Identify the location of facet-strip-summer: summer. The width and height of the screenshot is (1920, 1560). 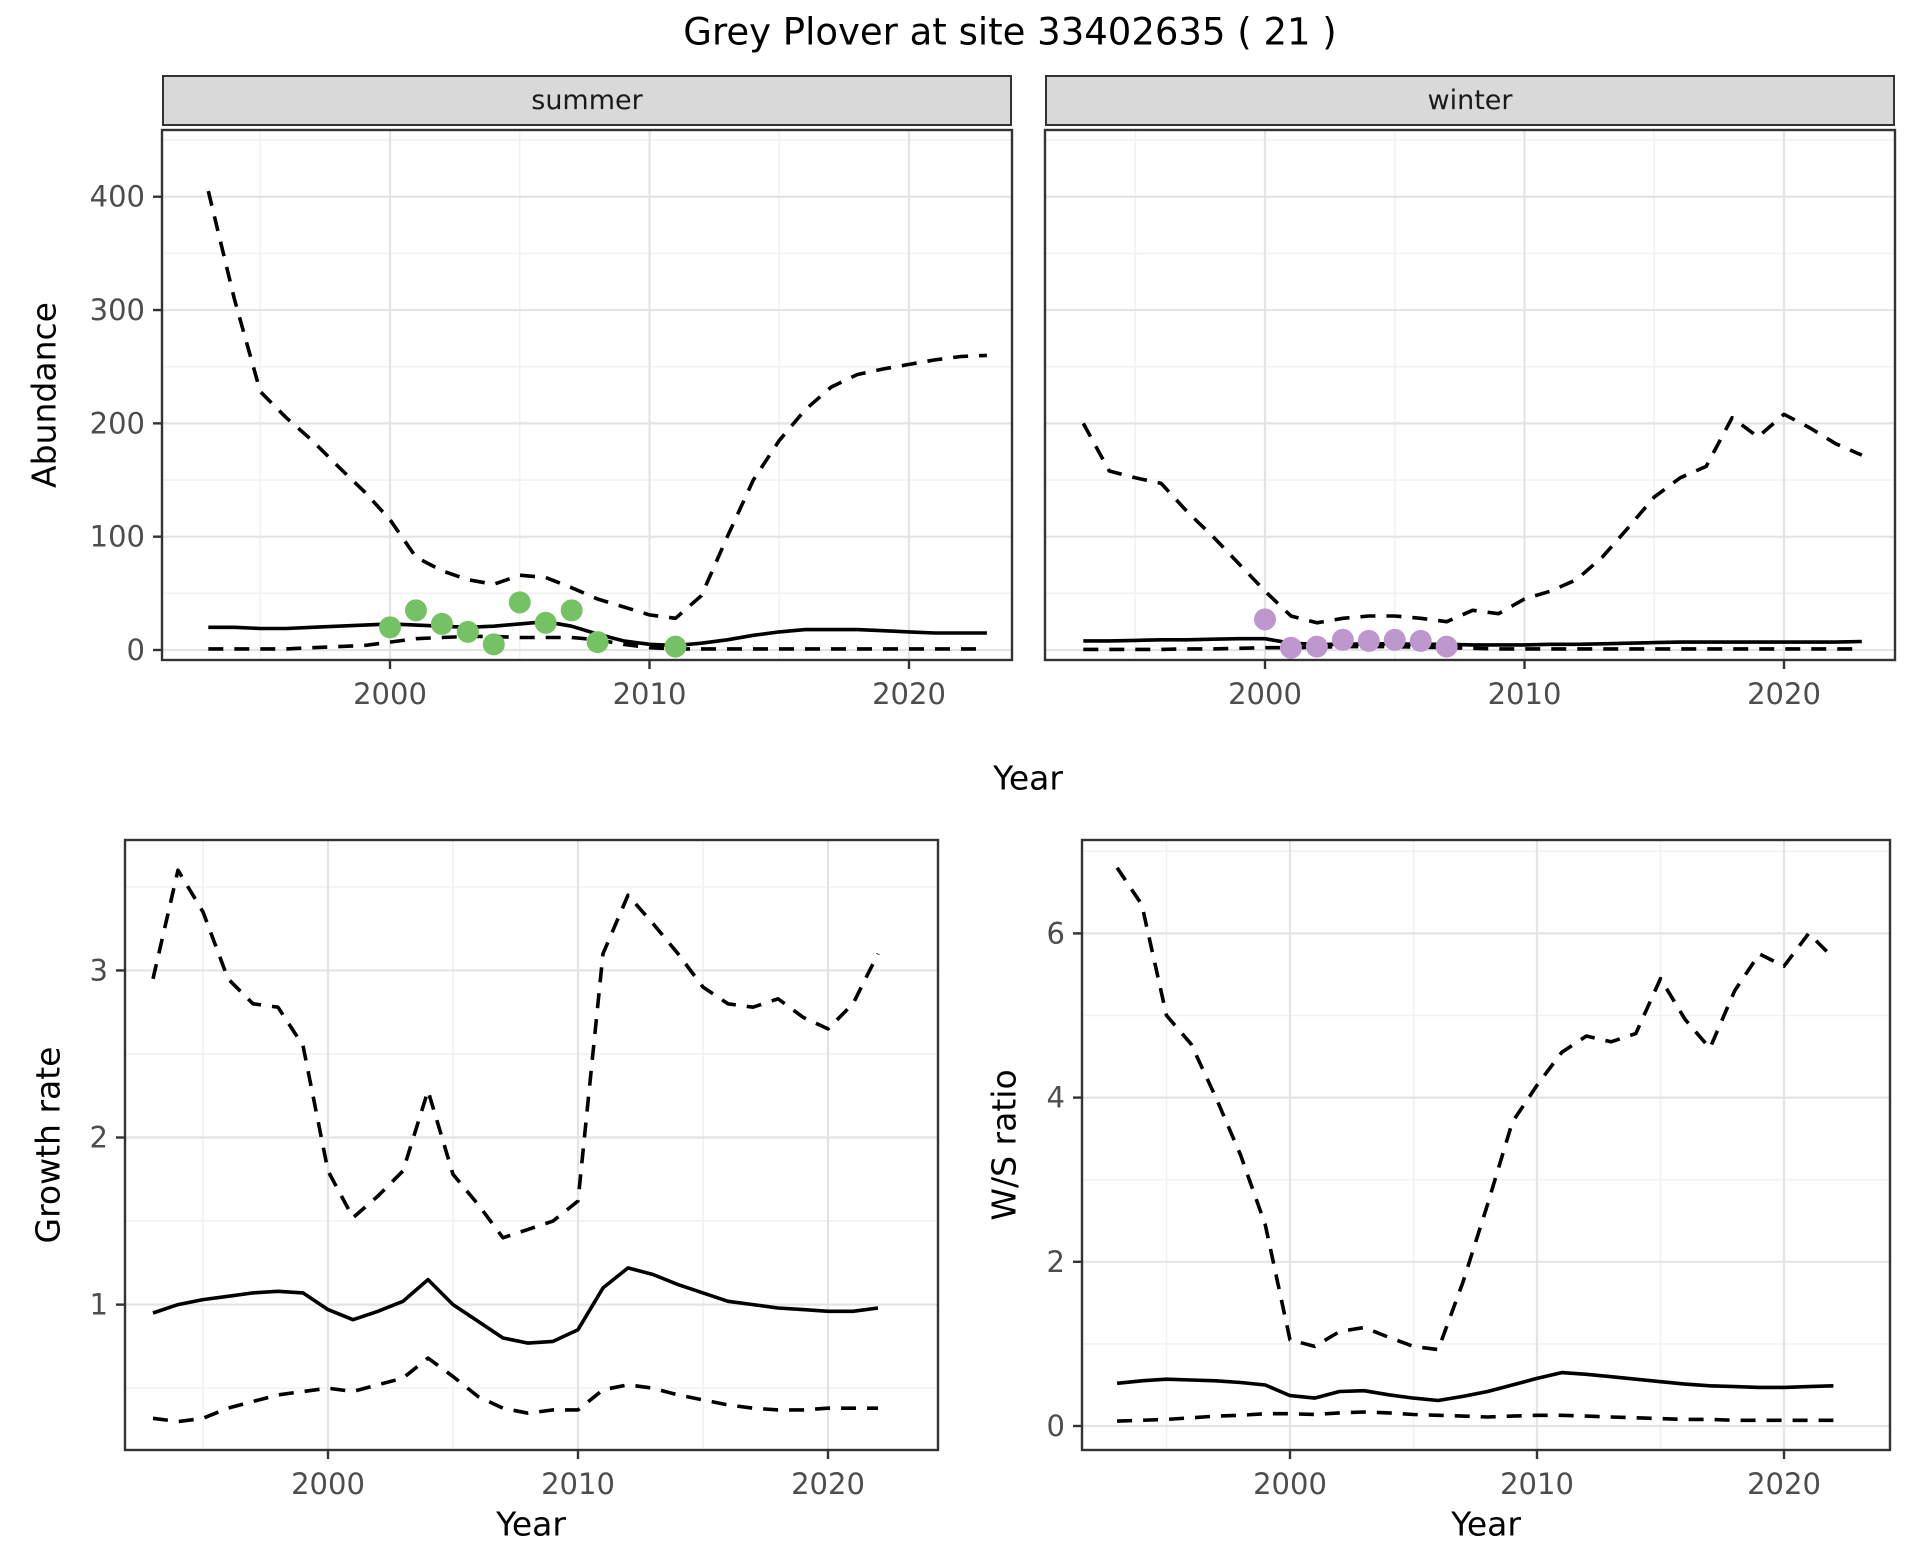
(587, 100).